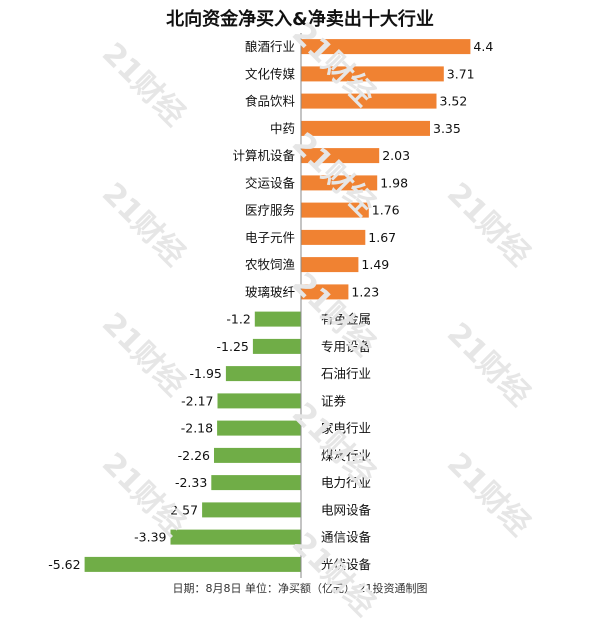  I want to click on value-label: 3.35, so click(447, 128).